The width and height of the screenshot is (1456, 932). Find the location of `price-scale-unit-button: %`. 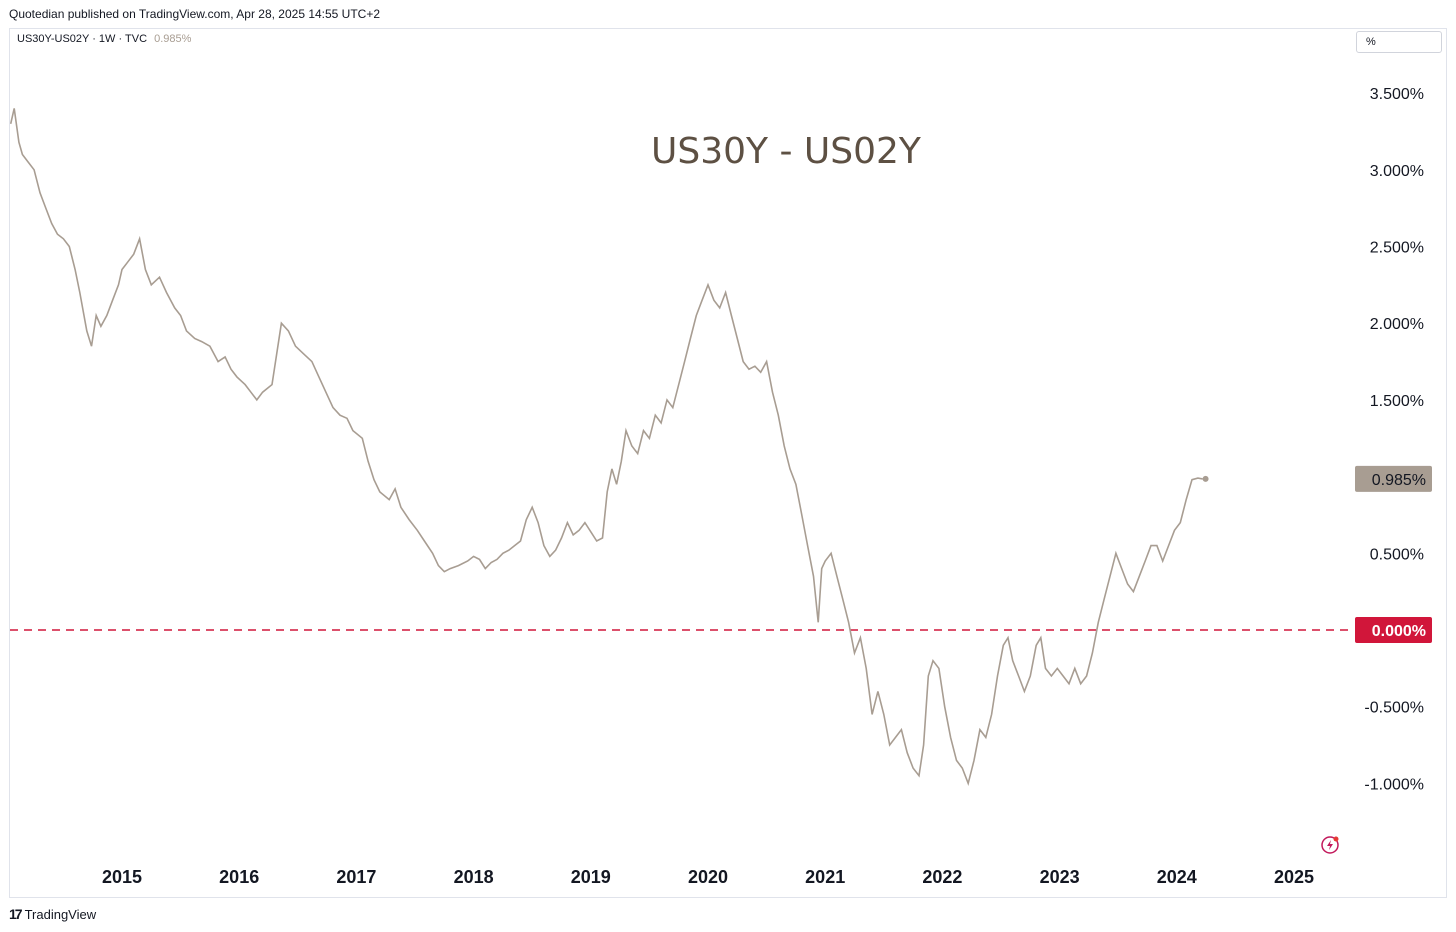

price-scale-unit-button: % is located at coordinates (1399, 42).